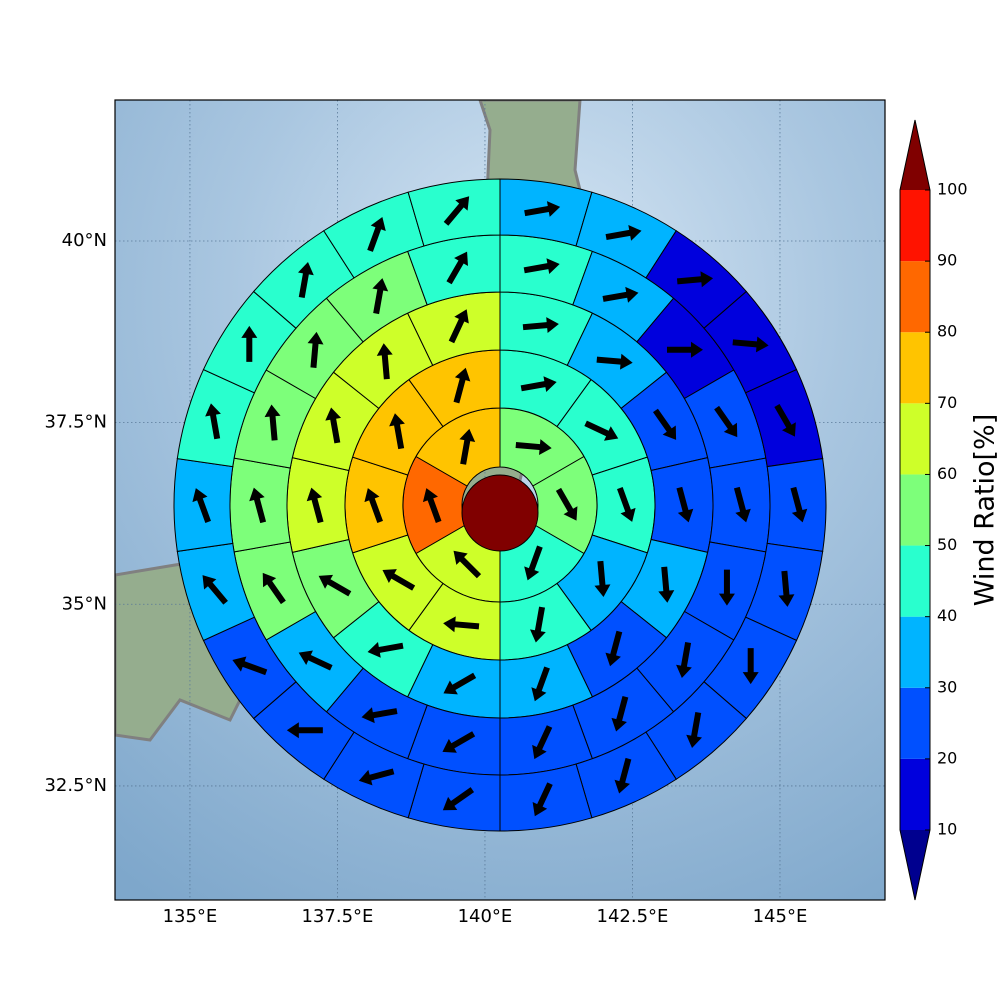 This screenshot has height=1000, width=1000. Describe the element at coordinates (75, 785) in the screenshot. I see `y-tick-label: 32.5°N` at that location.